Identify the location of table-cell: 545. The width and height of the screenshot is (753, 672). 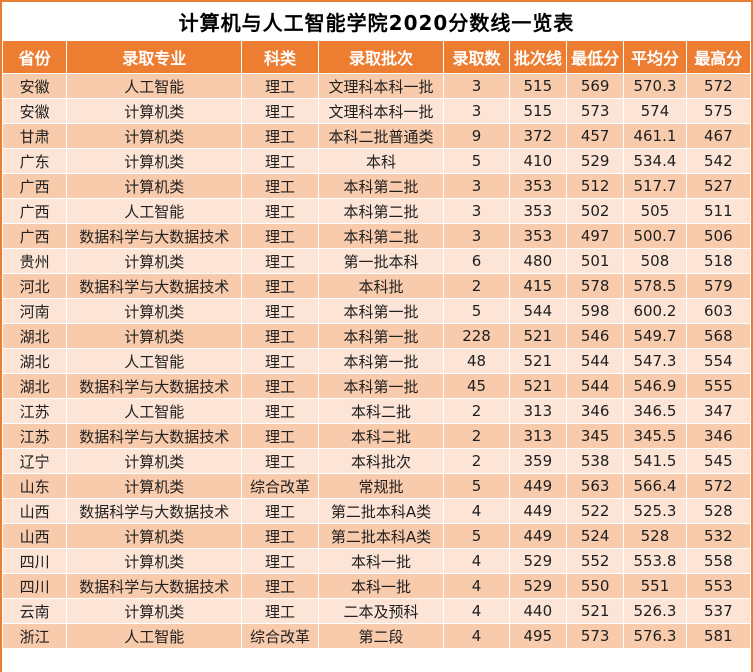
(718, 461).